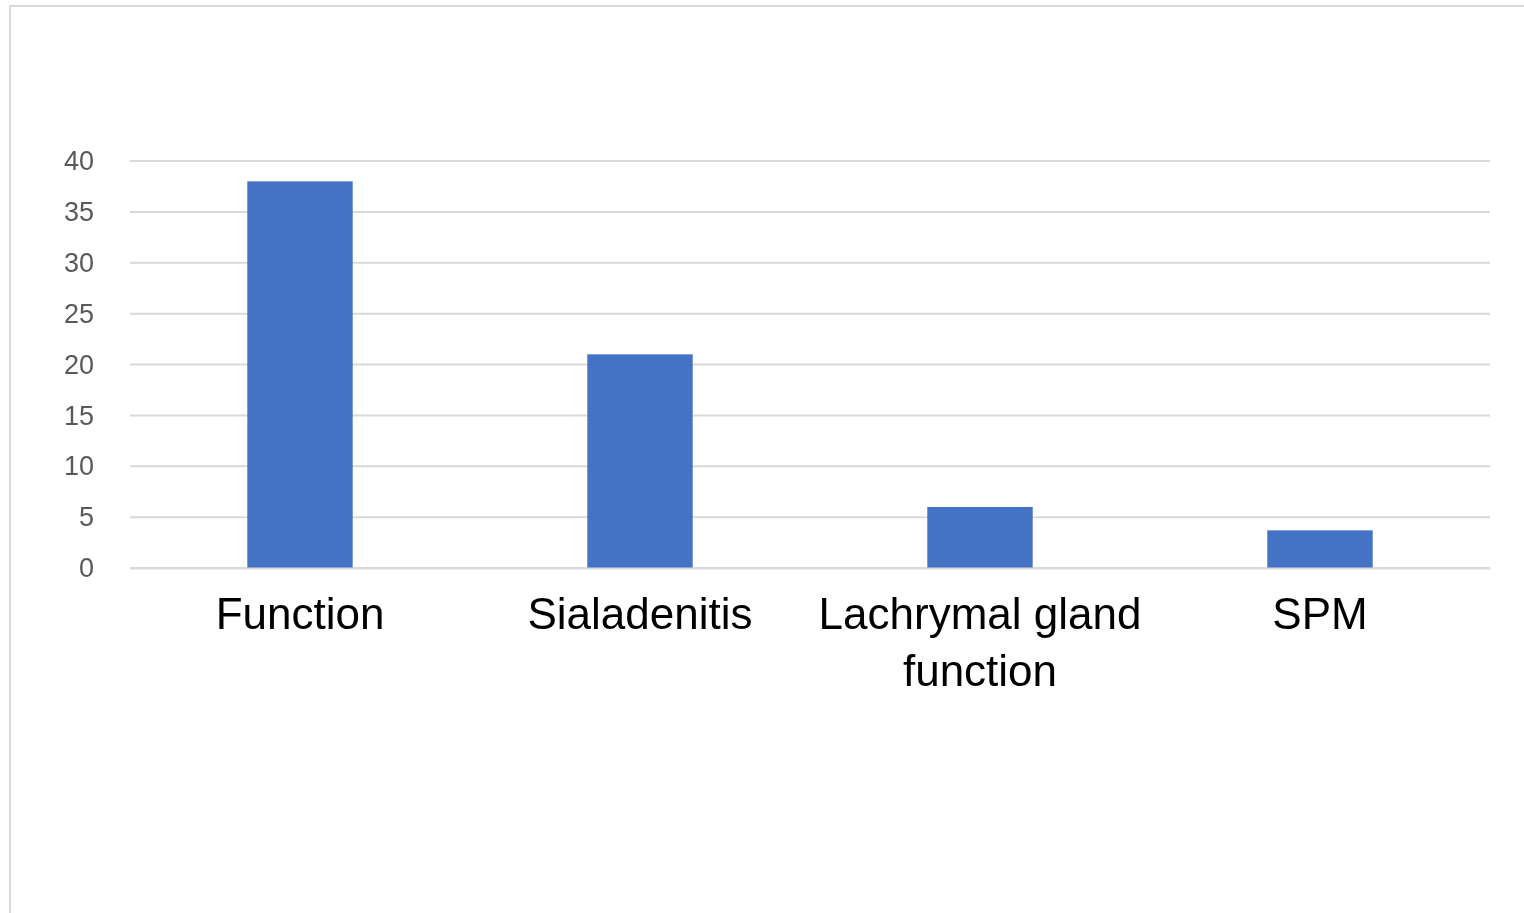  I want to click on y-tick-label: 10, so click(78, 466).